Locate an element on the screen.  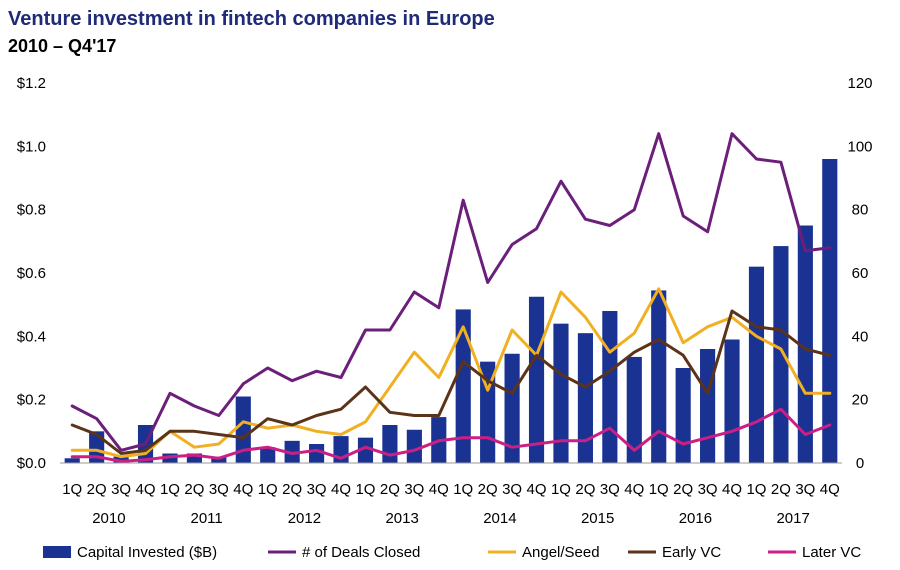
left-axis-tick-label: $1.0 is located at coordinates (31, 146).